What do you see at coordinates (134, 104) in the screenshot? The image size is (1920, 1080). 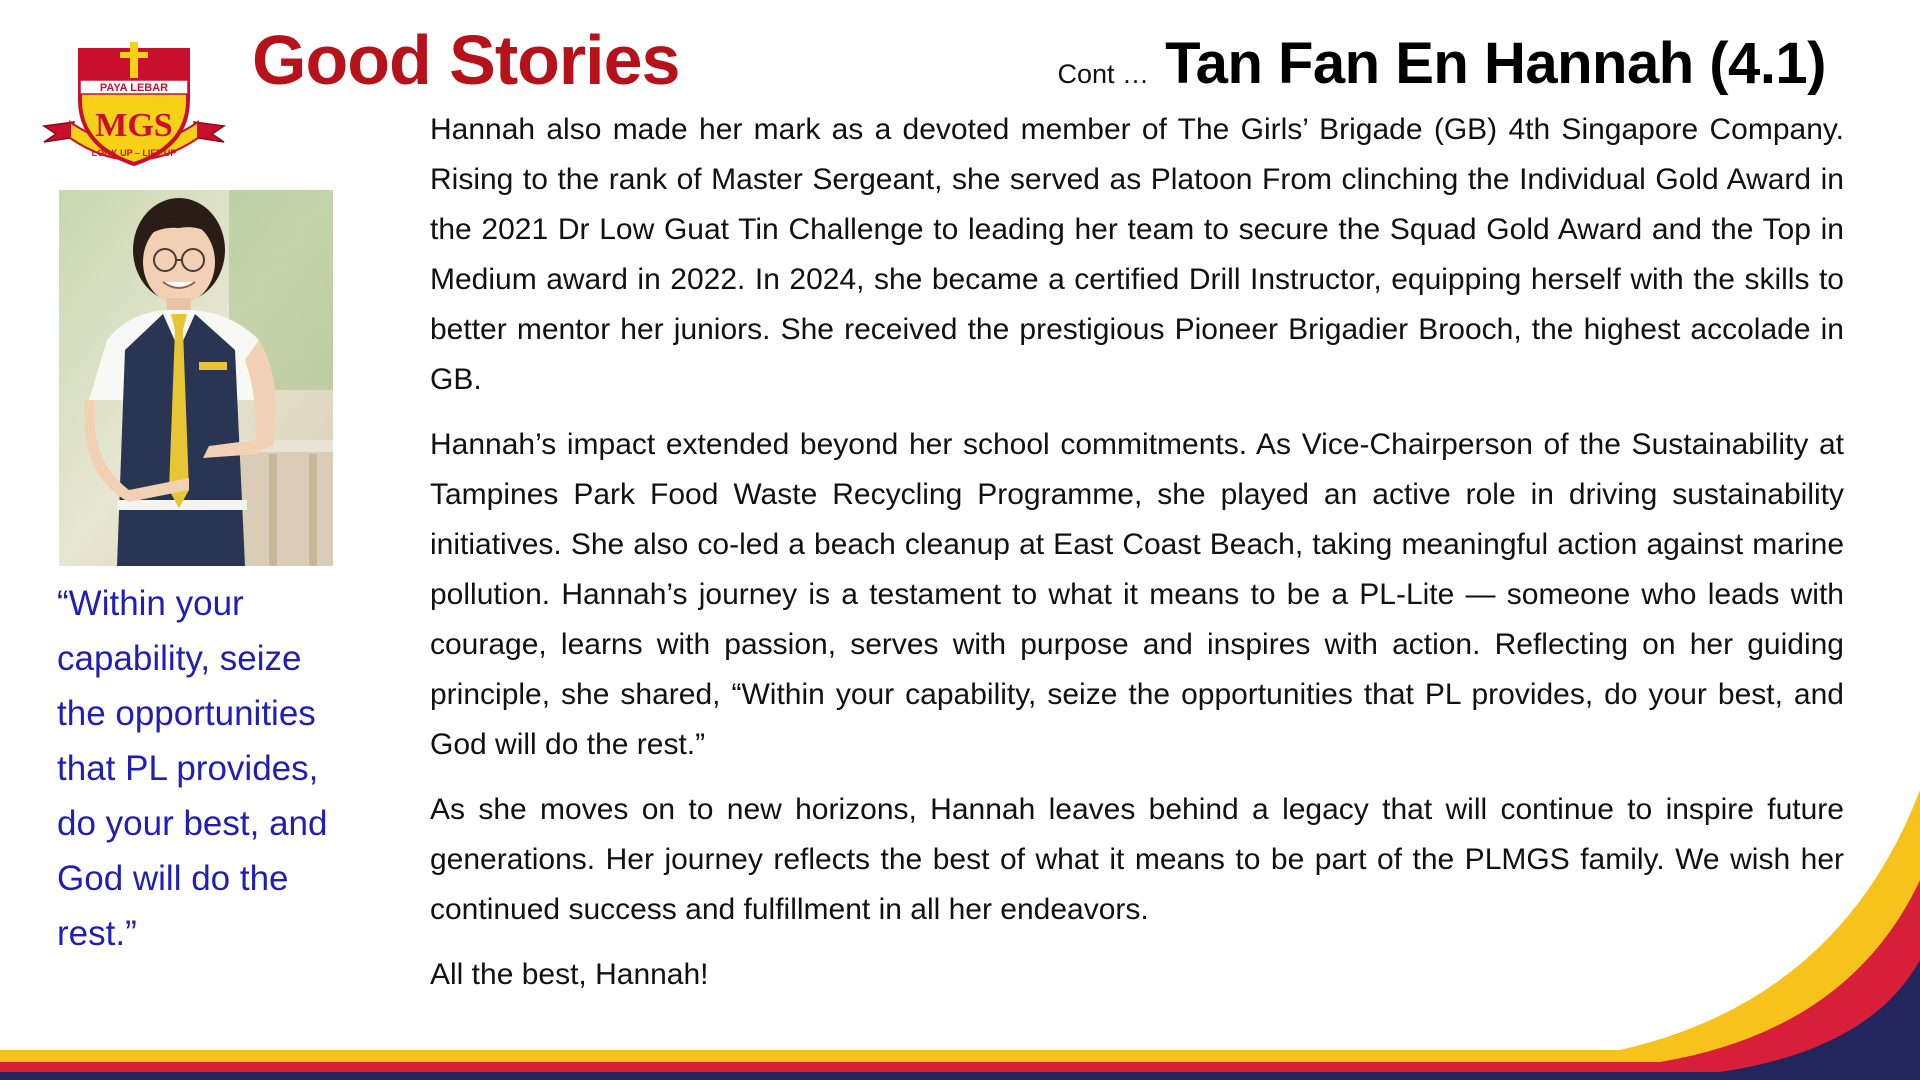 I see `school-crest-logo: PAYA LEBAR MGS LOOK UP – LIFT UP` at bounding box center [134, 104].